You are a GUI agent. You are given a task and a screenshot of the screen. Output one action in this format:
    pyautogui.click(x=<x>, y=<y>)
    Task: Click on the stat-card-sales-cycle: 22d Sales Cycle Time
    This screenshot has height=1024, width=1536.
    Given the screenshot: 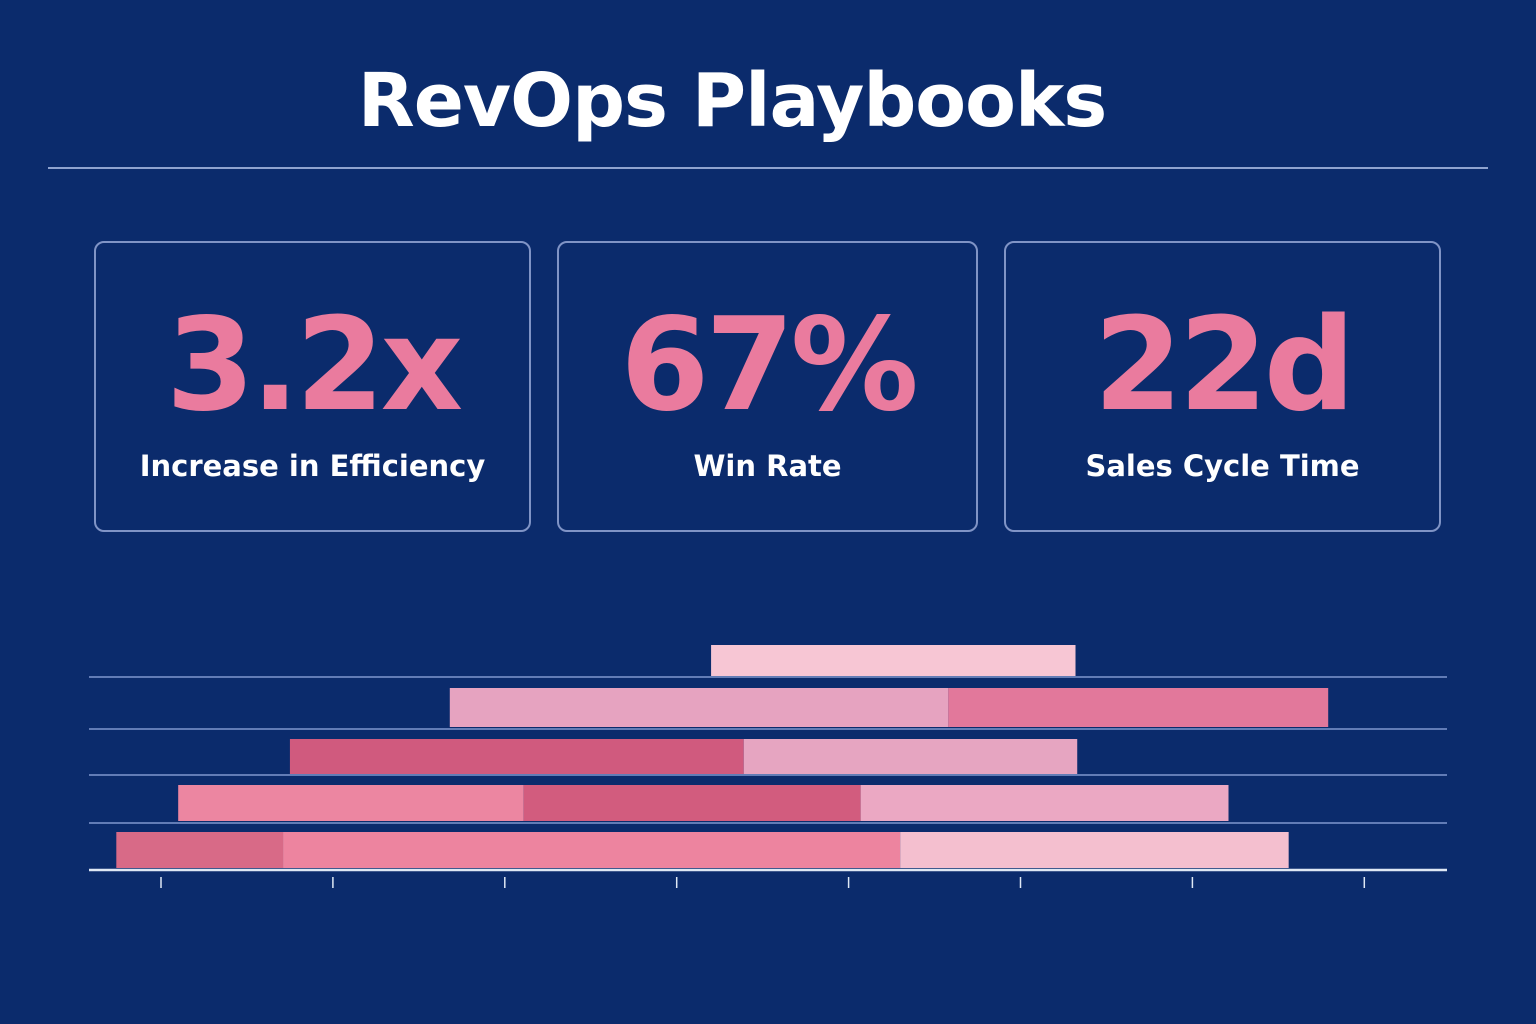 What is the action you would take?
    pyautogui.click(x=1222, y=386)
    